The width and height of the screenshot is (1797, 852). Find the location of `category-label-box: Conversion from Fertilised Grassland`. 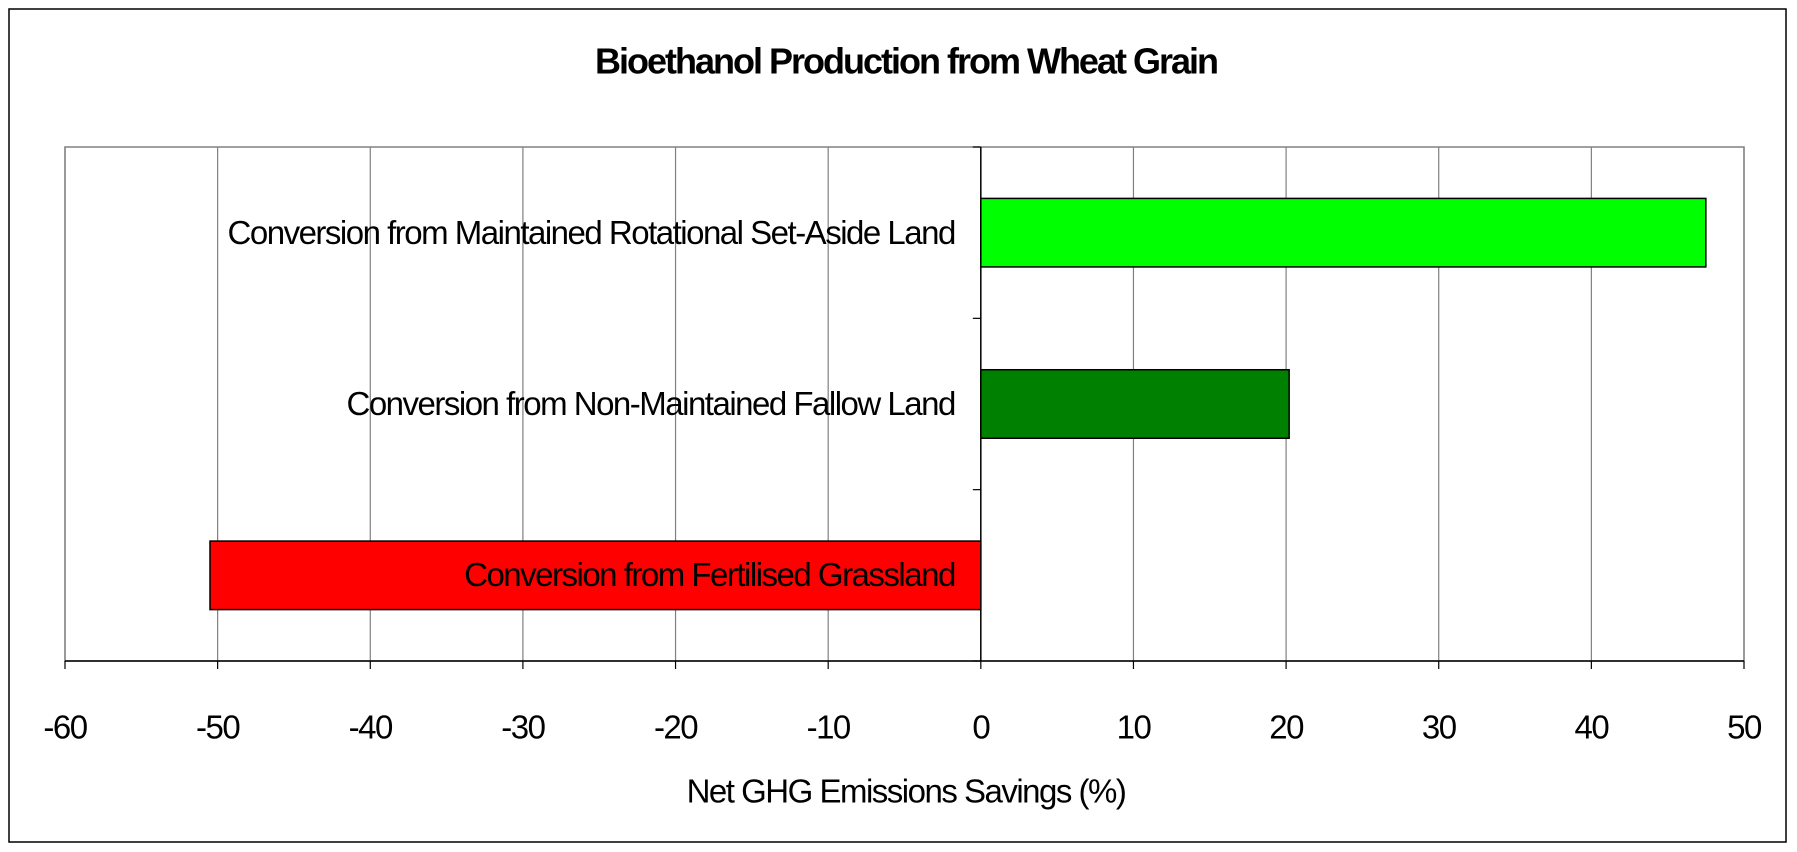

category-label-box: Conversion from Fertilised Grassland is located at coordinates (488, 575).